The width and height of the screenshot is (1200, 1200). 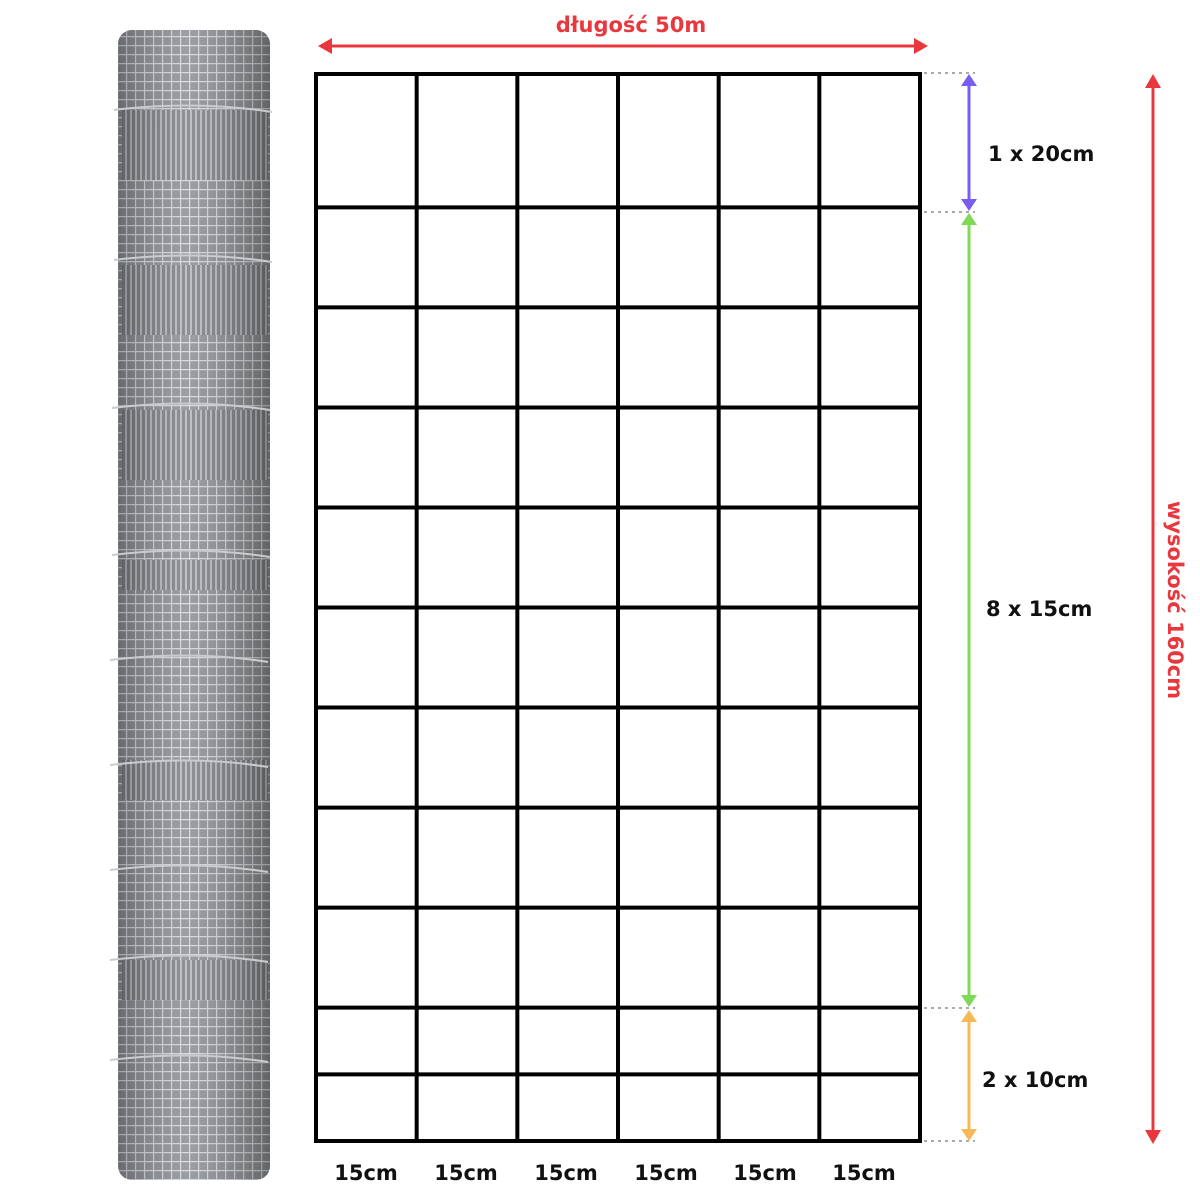 What do you see at coordinates (1175, 600) in the screenshot?
I see `height-label: wysokość 160cm` at bounding box center [1175, 600].